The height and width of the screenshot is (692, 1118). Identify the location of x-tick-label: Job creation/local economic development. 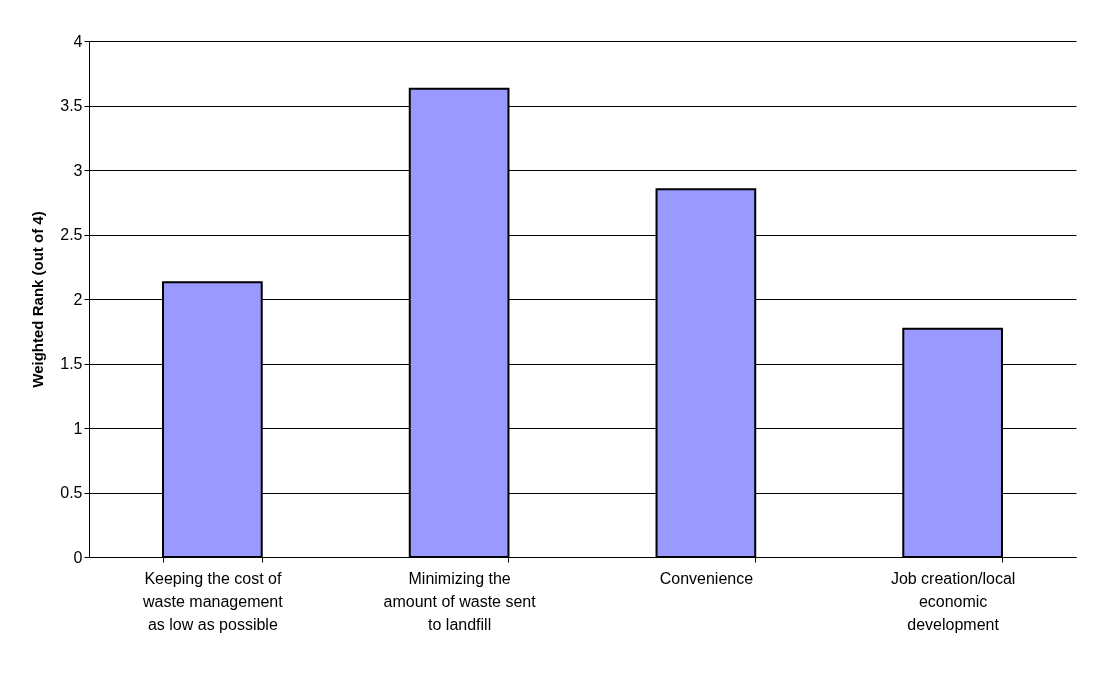
(953, 601).